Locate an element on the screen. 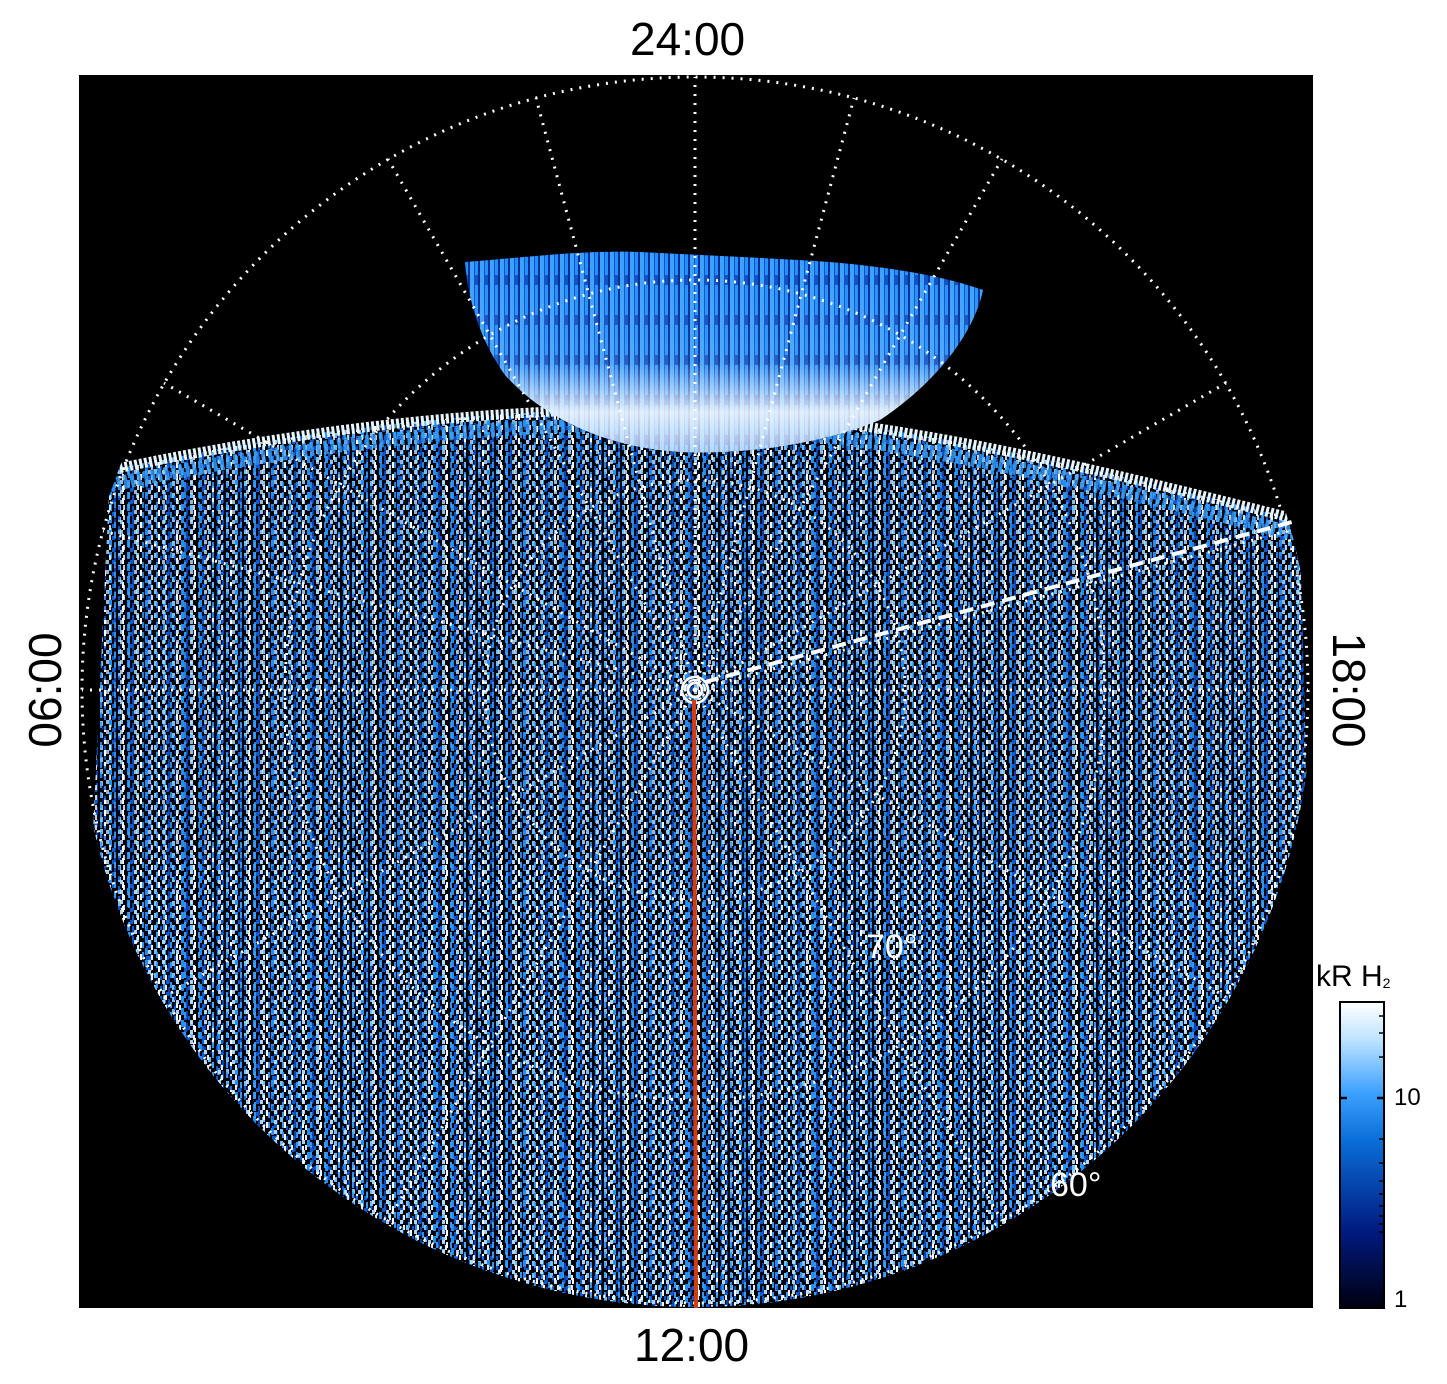 This screenshot has height=1384, width=1447. colorbar is located at coordinates (1362, 1155).